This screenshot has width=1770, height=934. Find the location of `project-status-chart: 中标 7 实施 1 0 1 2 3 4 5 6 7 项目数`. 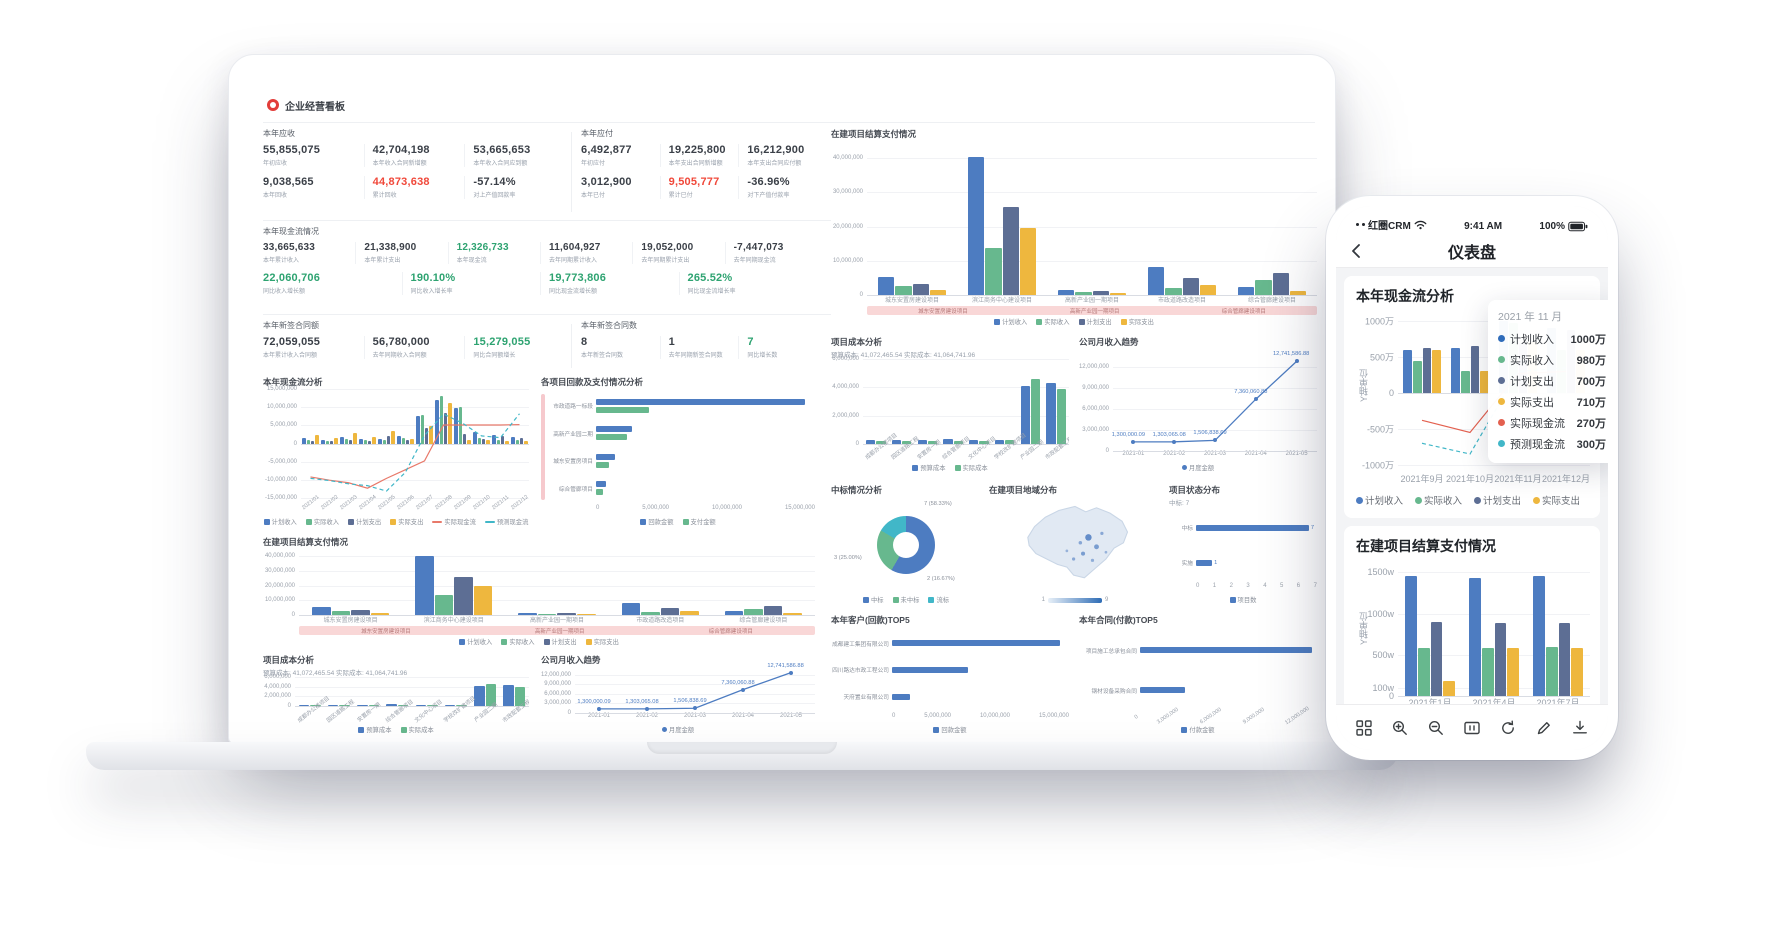

project-status-chart: 中标 7 实施 1 0 1 2 3 4 5 6 7 项目数 is located at coordinates (1243, 556).